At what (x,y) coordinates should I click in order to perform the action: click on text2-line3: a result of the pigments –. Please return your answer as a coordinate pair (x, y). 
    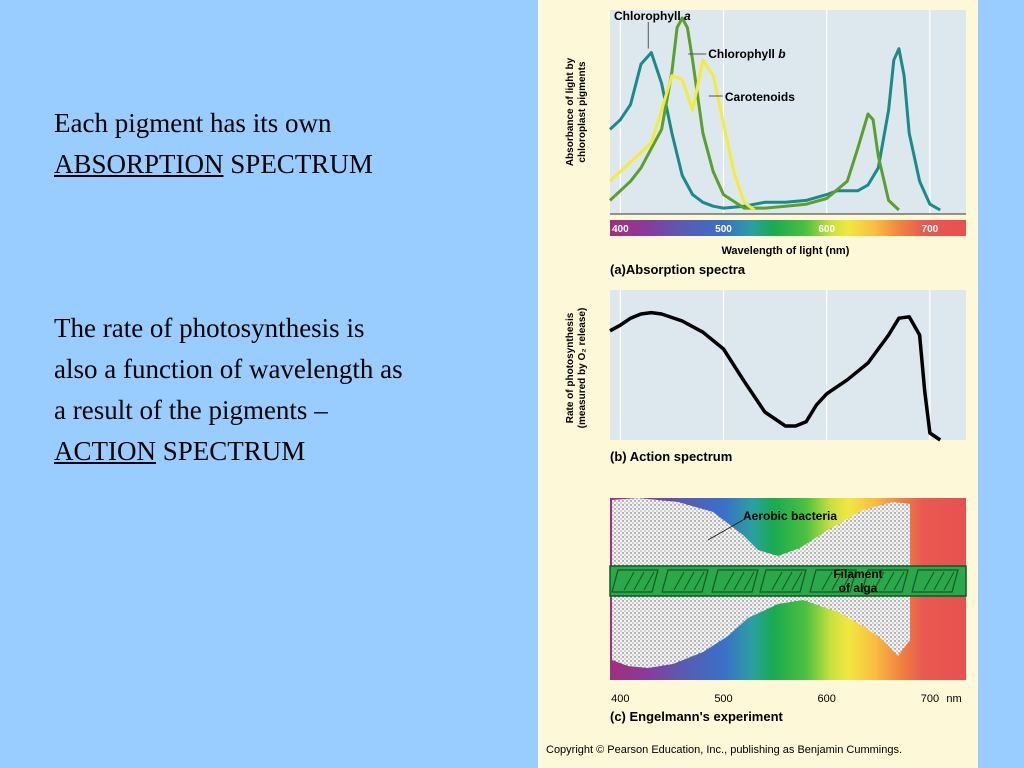
    Looking at the image, I should click on (191, 410).